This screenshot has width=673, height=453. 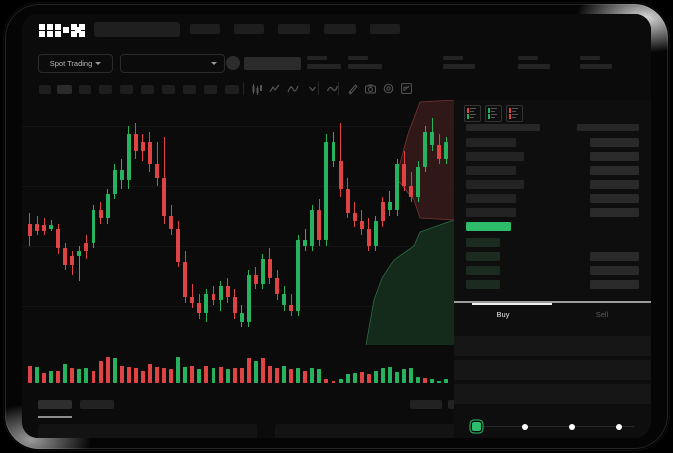 I want to click on trading-pair-select, so click(x=172, y=63).